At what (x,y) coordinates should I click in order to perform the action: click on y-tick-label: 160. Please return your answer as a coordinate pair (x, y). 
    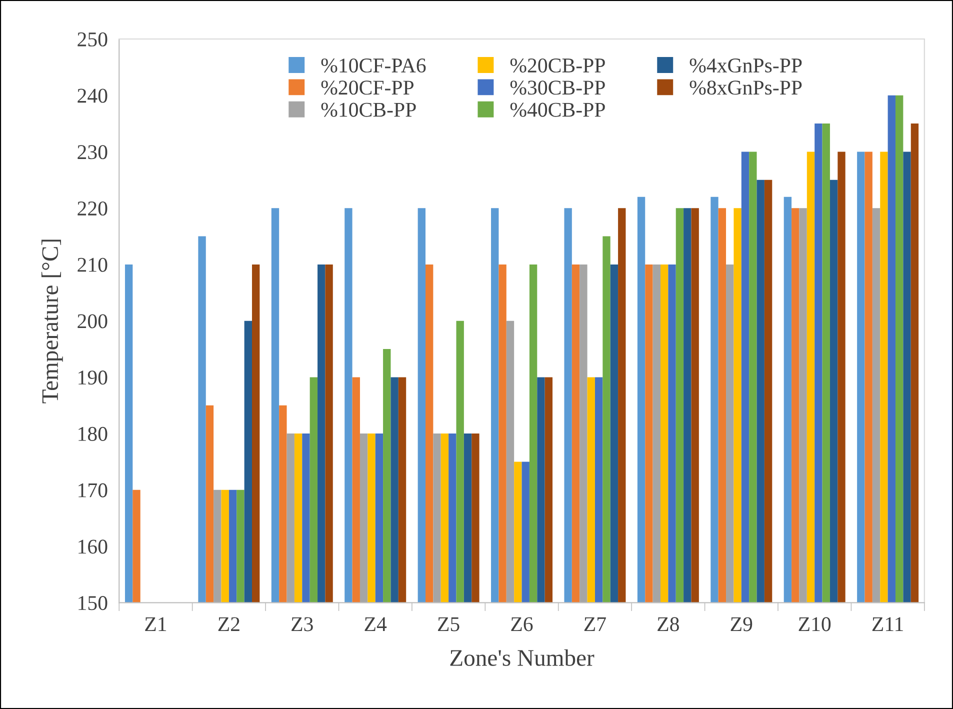
    Looking at the image, I should click on (93, 547).